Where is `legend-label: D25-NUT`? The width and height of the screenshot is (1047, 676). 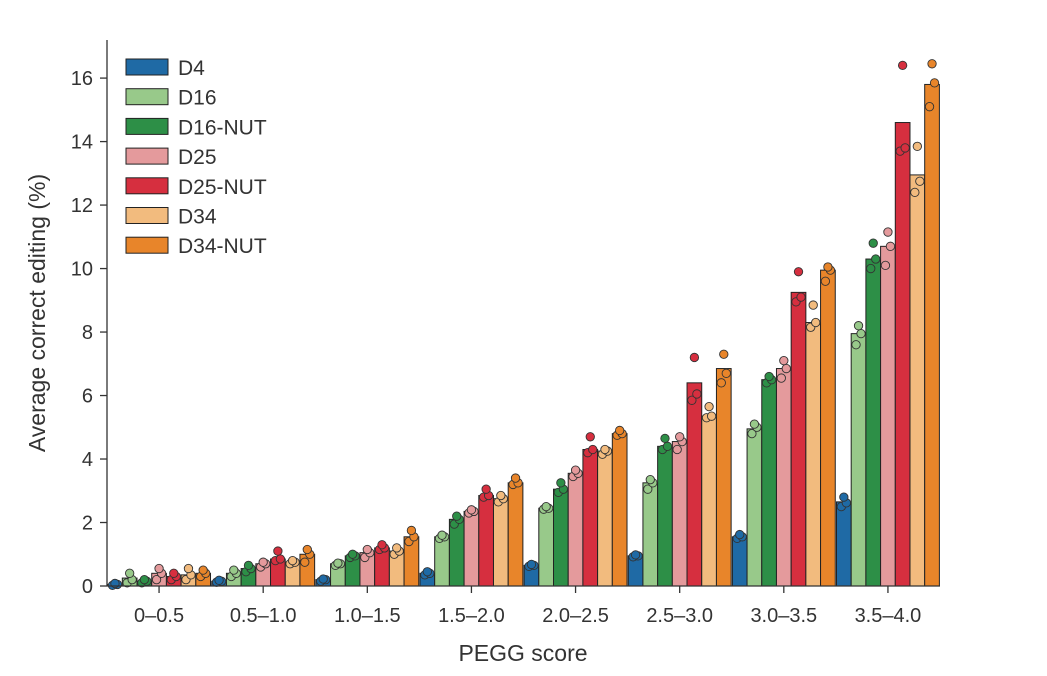
legend-label: D25-NUT is located at coordinates (222, 187).